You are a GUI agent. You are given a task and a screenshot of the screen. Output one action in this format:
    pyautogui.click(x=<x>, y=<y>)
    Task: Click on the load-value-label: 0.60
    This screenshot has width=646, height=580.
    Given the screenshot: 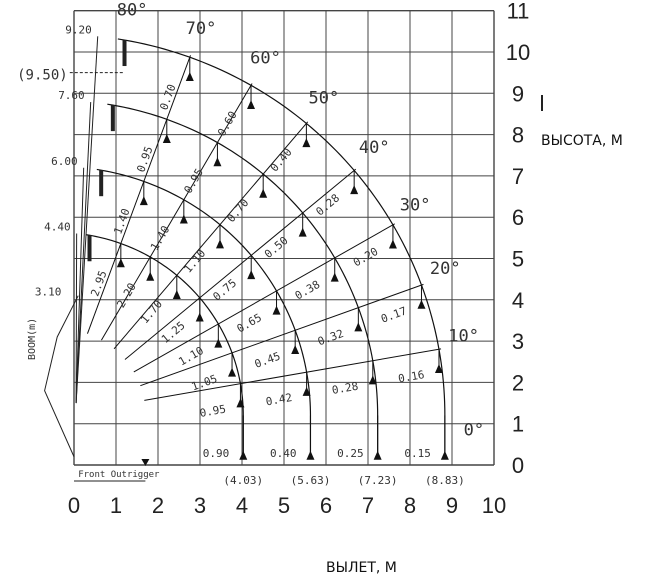 What is the action you would take?
    pyautogui.click(x=227, y=123)
    